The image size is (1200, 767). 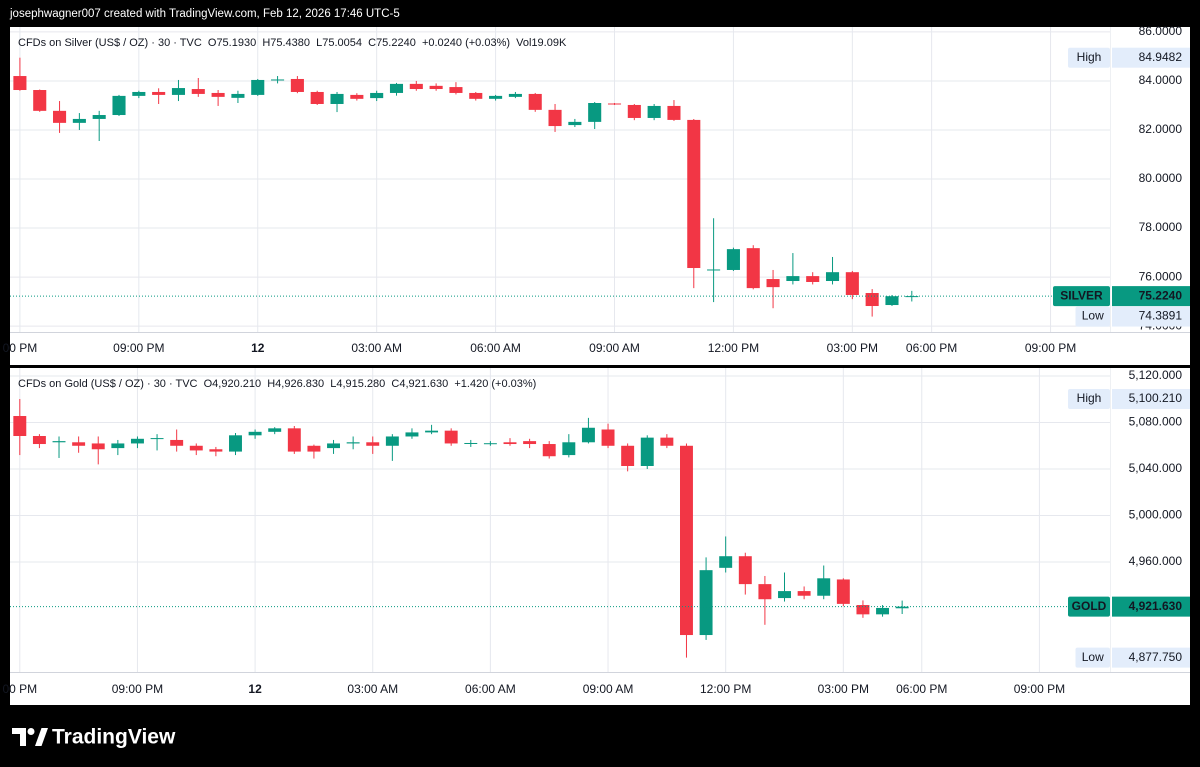 I want to click on price-marker-value: 75.2240, so click(x=1161, y=295).